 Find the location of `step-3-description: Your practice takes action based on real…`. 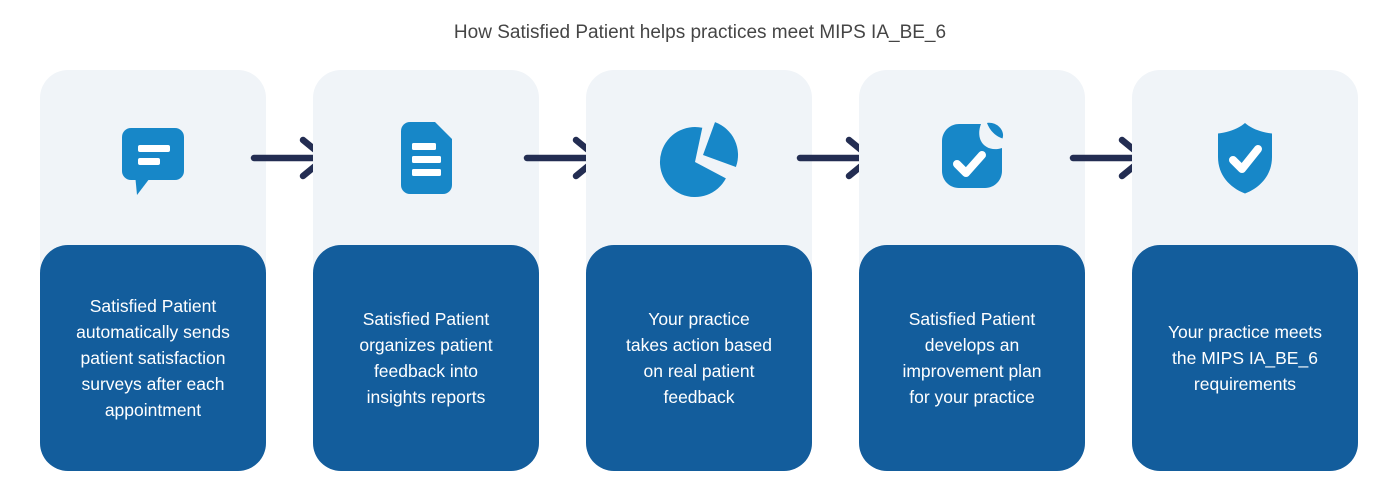

step-3-description: Your practice takes action based on real… is located at coordinates (699, 358).